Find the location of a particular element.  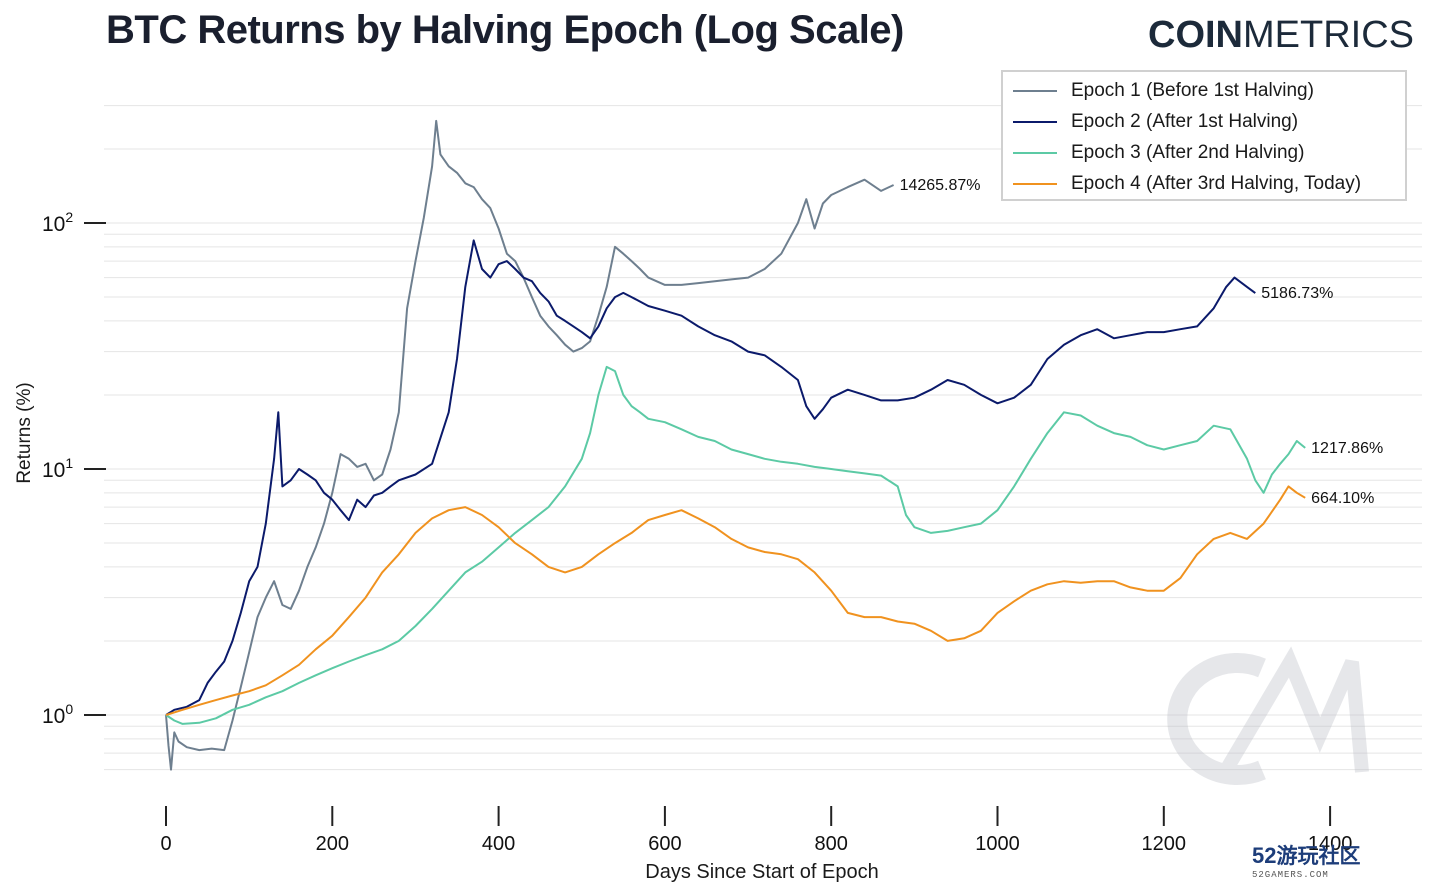

x-tick-label: 600 is located at coordinates (664, 844).